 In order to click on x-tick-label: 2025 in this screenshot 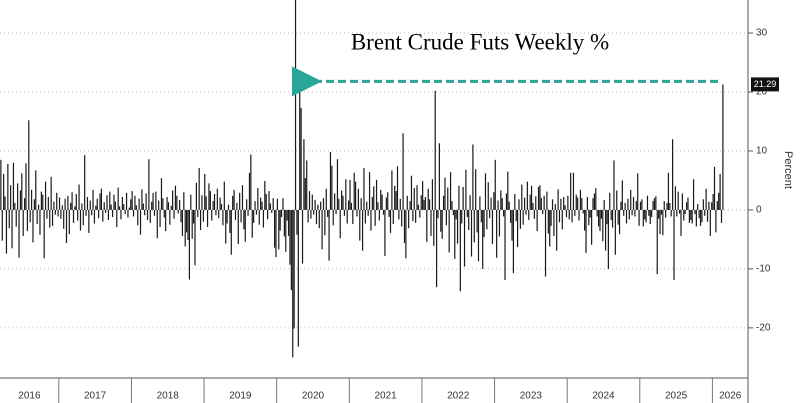, I will do `click(676, 396)`.